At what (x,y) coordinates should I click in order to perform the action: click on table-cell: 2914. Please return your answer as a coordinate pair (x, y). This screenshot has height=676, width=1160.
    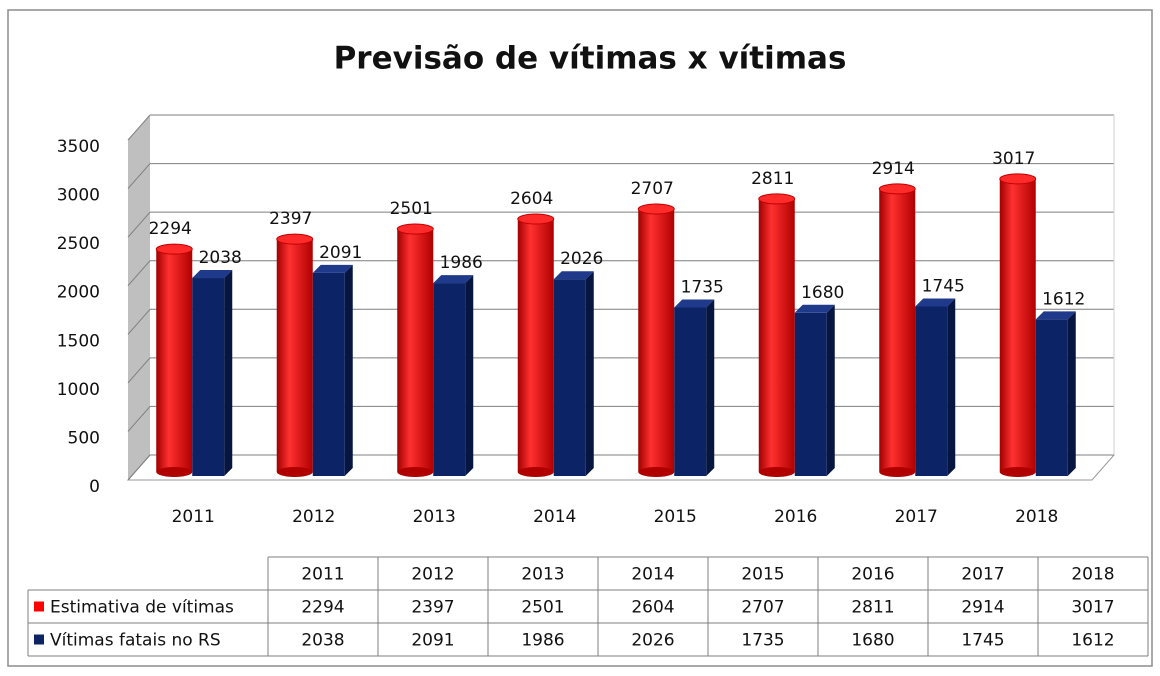
    Looking at the image, I should click on (982, 608).